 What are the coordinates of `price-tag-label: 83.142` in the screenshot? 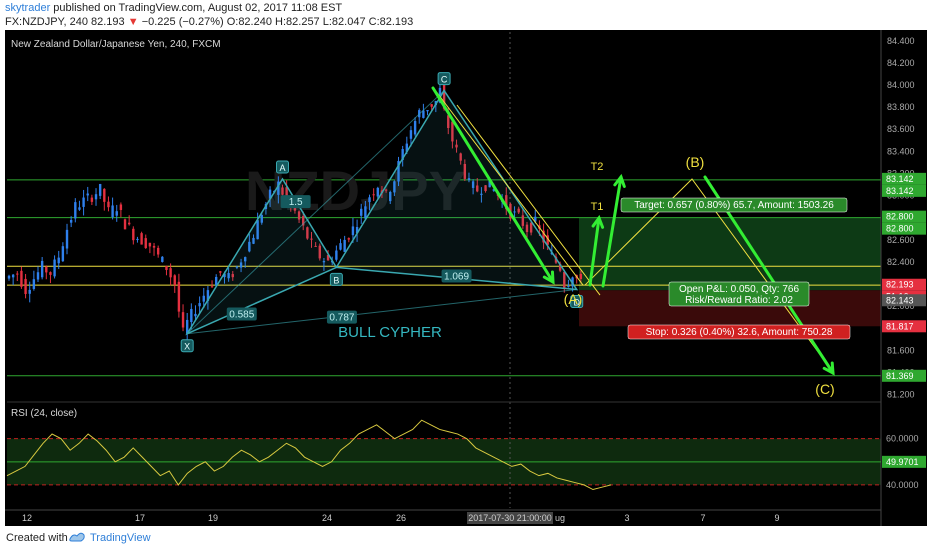 It's located at (900, 191).